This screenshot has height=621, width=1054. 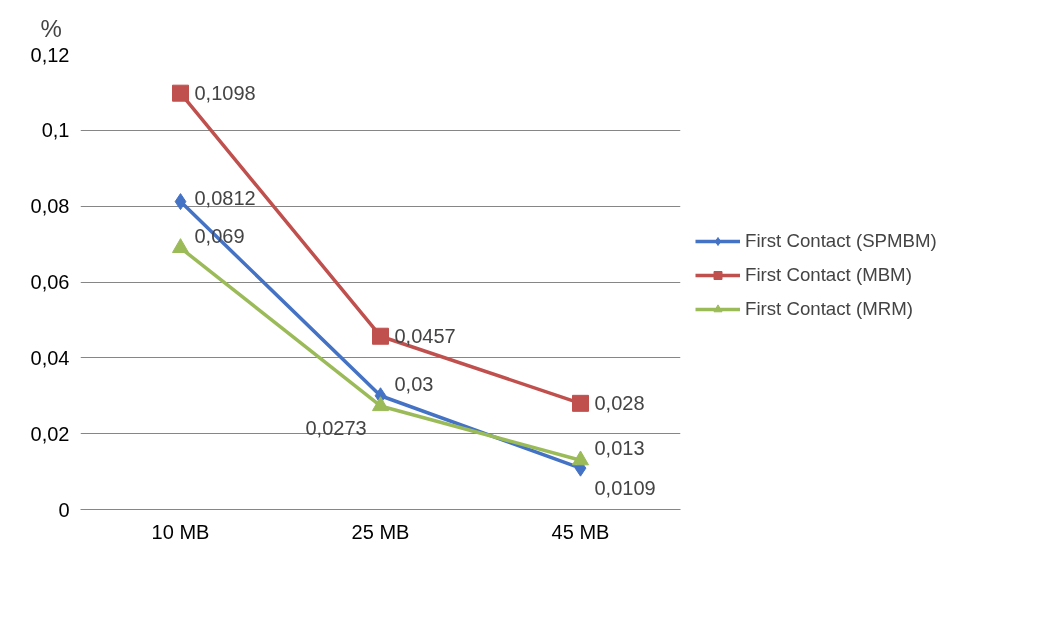 What do you see at coordinates (50, 357) in the screenshot?
I see `y-tick-label: 0,04` at bounding box center [50, 357].